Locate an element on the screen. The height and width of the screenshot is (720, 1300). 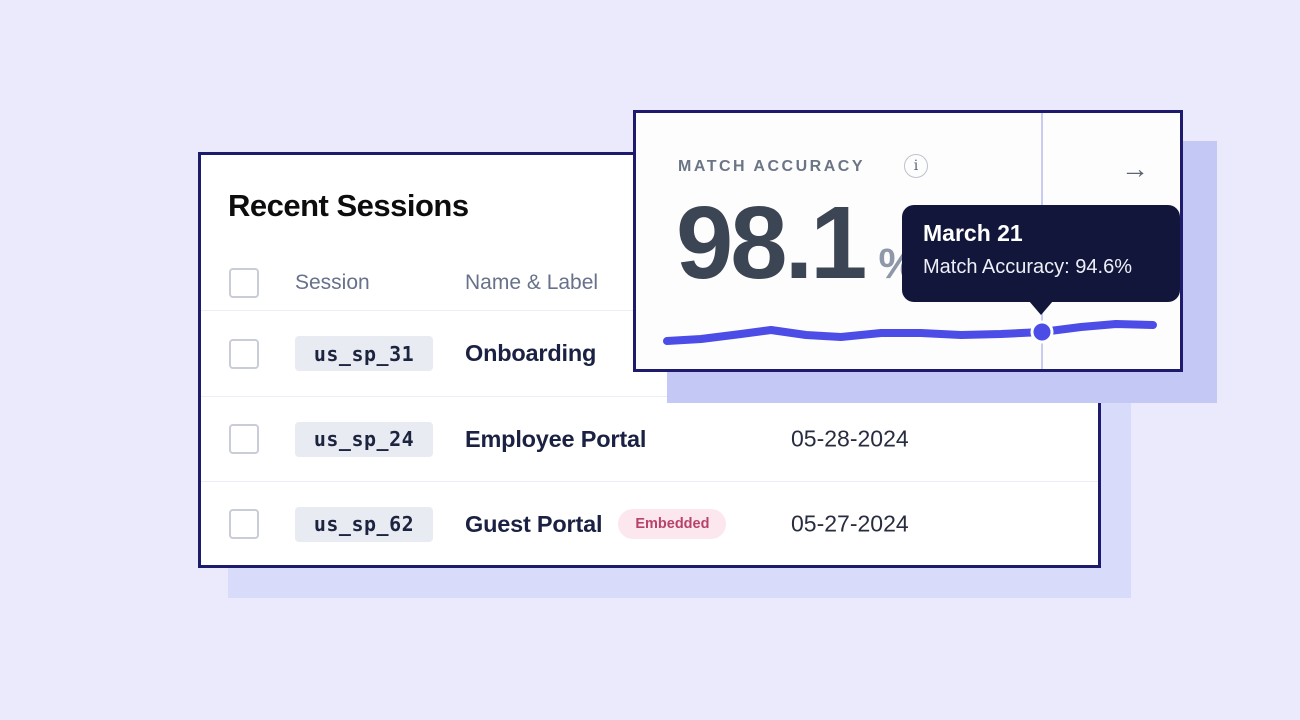
chart-tooltip: March 21 Match Accuracy: 94.6% is located at coordinates (1041, 260).